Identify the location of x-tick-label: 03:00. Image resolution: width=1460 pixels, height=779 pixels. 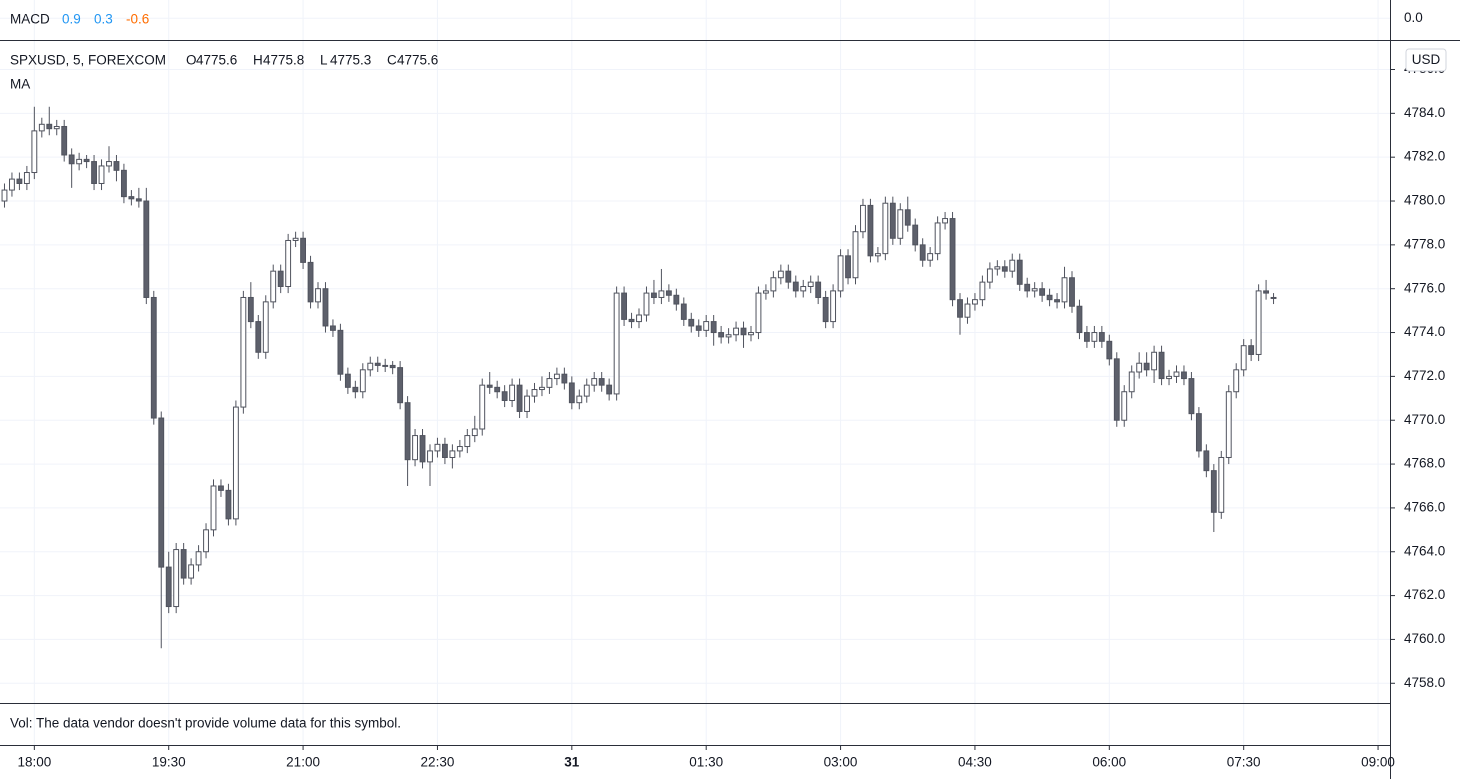
(841, 762).